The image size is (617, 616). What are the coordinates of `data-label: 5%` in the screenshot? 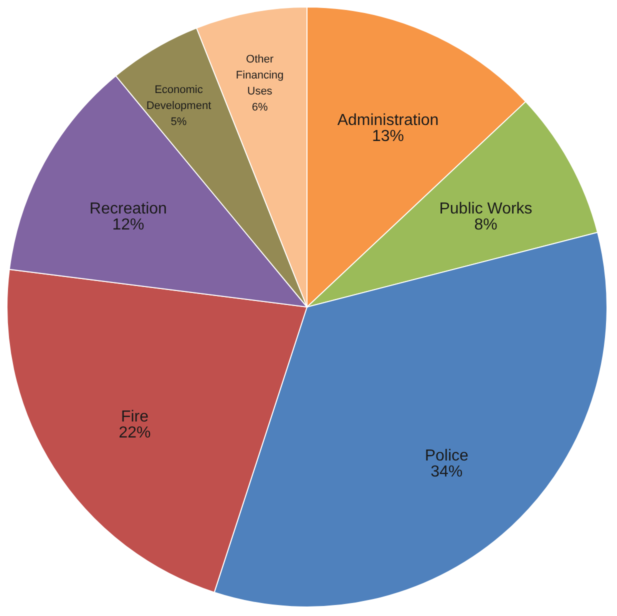 It's located at (178, 122).